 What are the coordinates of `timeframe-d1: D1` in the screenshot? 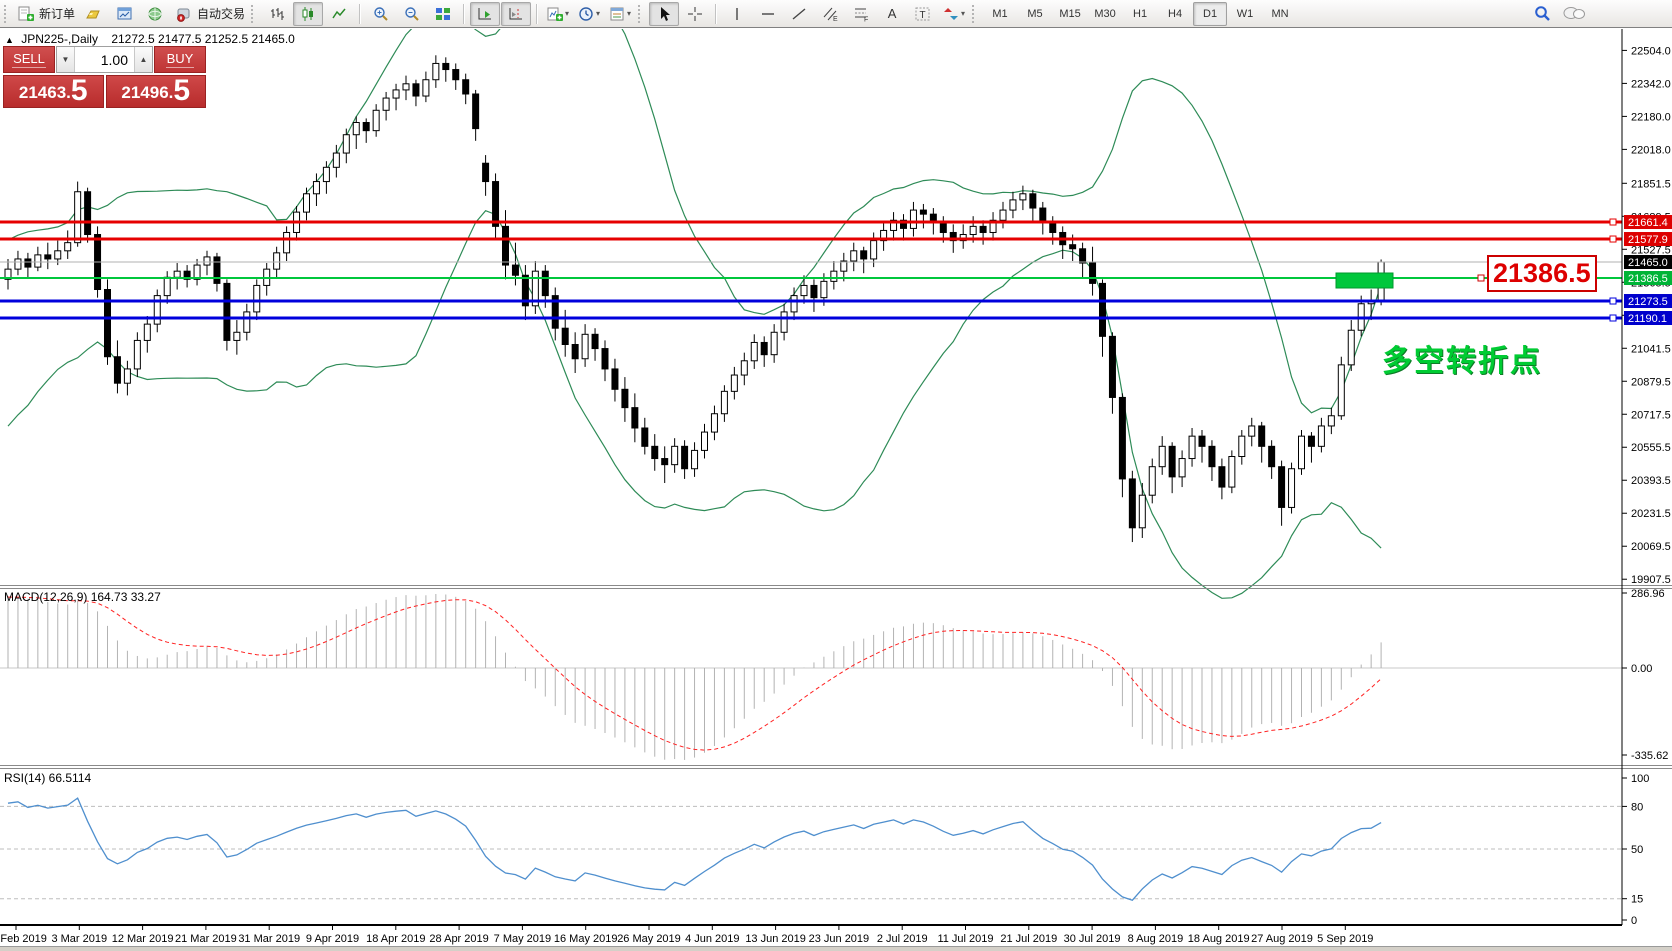 It's located at (1210, 13).